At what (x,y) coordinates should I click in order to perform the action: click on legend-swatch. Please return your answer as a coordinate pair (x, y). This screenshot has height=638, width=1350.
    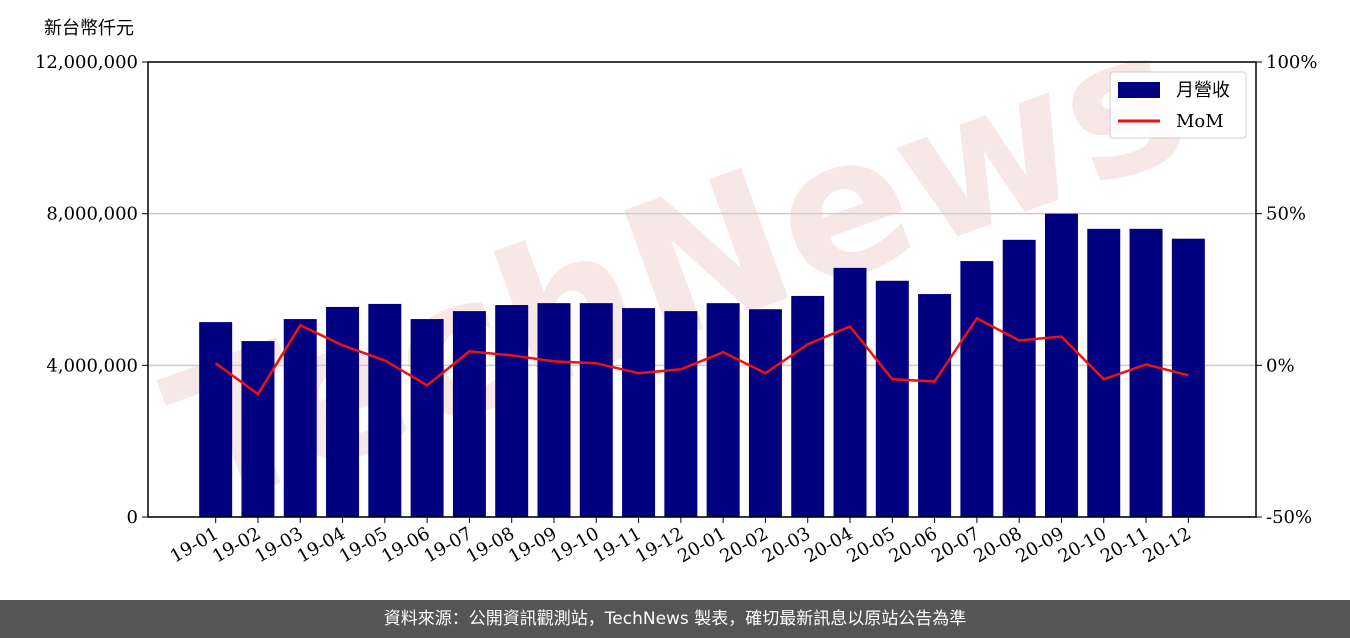
    Looking at the image, I should click on (1139, 90).